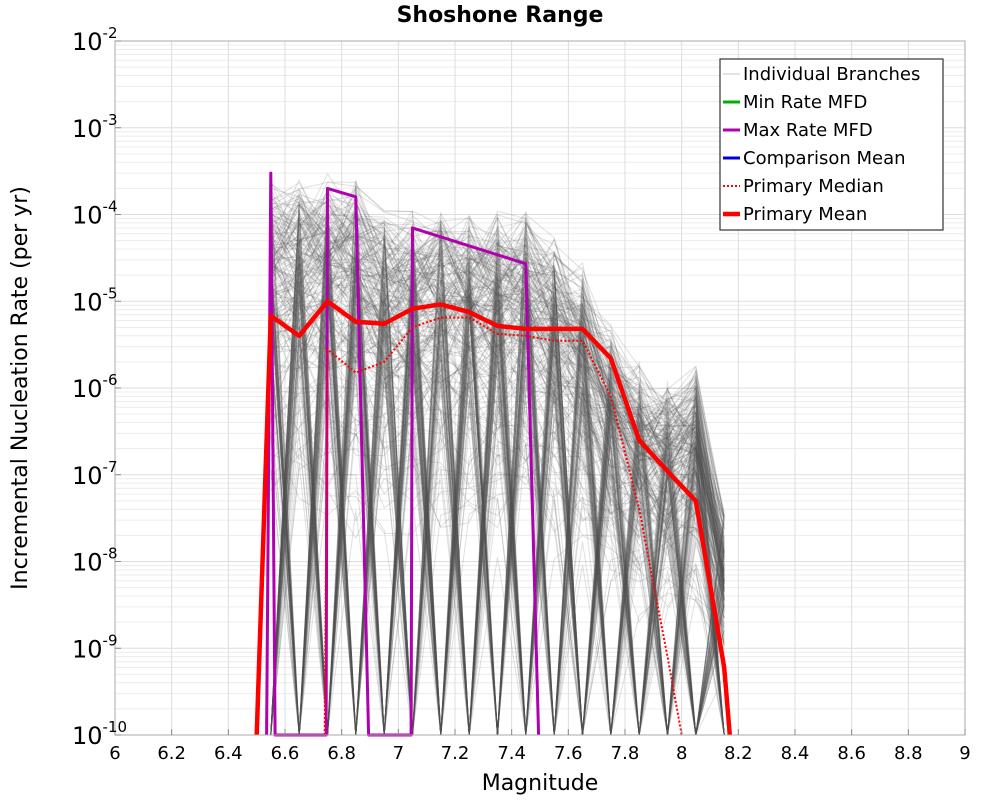  I want to click on x-tick-label: 8.8, so click(908, 753).